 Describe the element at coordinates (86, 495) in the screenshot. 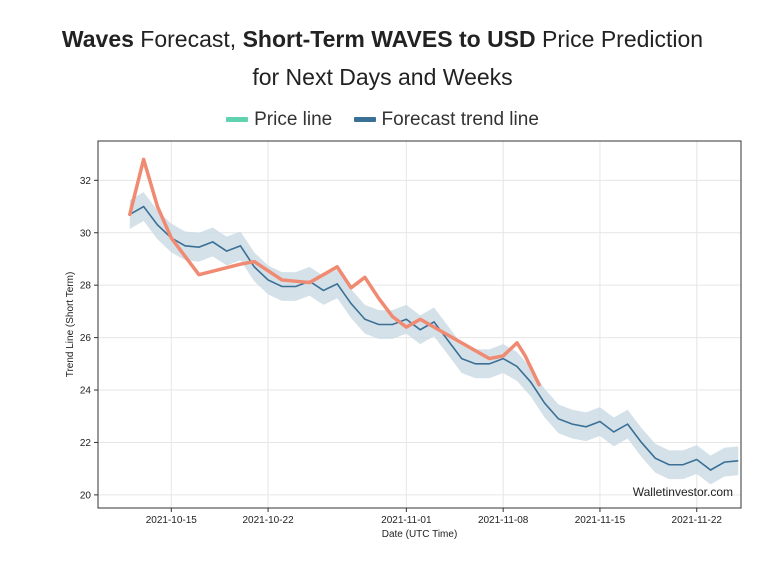

I see `y-tick-label: 20` at that location.